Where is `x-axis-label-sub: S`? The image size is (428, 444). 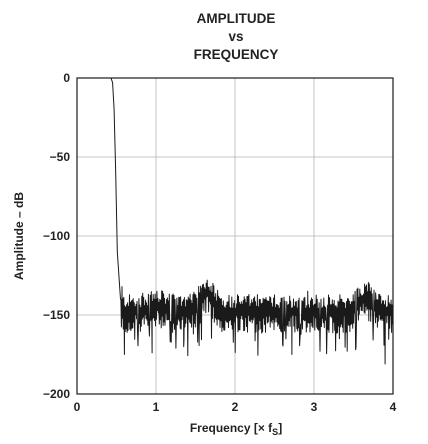 x-axis-label-sub: S is located at coordinates (275, 432).